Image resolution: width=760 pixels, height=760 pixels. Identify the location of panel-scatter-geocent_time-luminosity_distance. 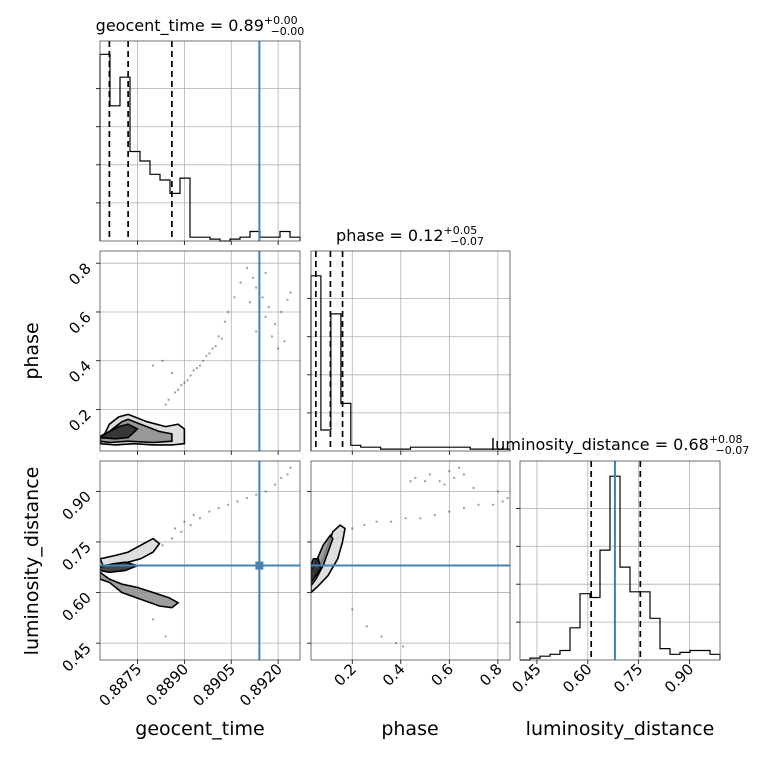
(198, 562).